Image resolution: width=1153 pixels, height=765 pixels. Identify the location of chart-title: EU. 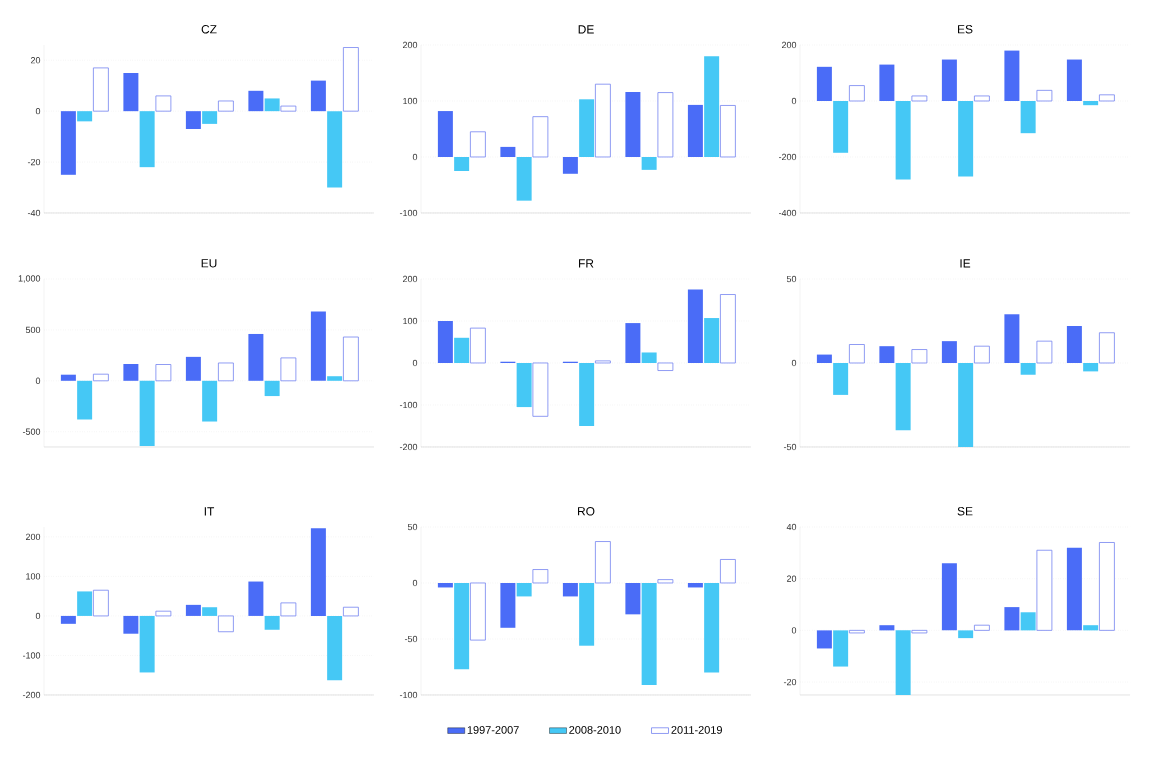
(209, 263).